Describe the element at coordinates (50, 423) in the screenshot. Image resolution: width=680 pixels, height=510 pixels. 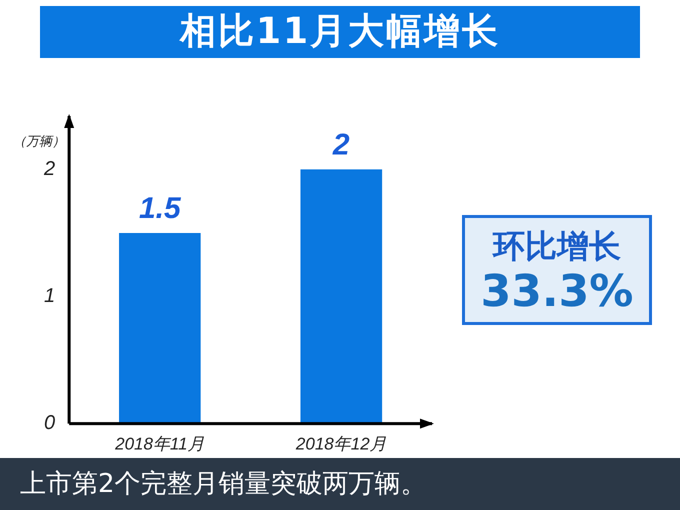
I see `y-tick-label: 0` at that location.